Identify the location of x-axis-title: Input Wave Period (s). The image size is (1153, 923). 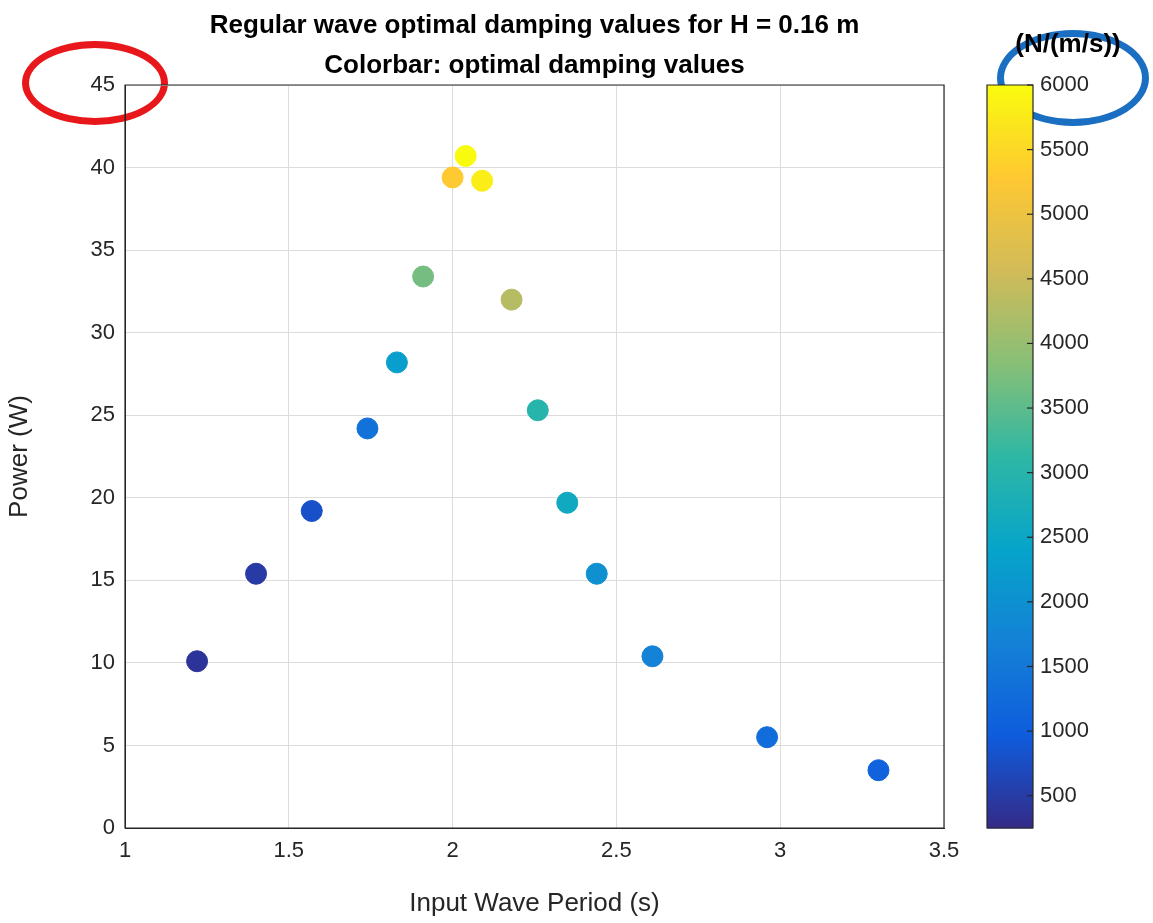
(534, 901).